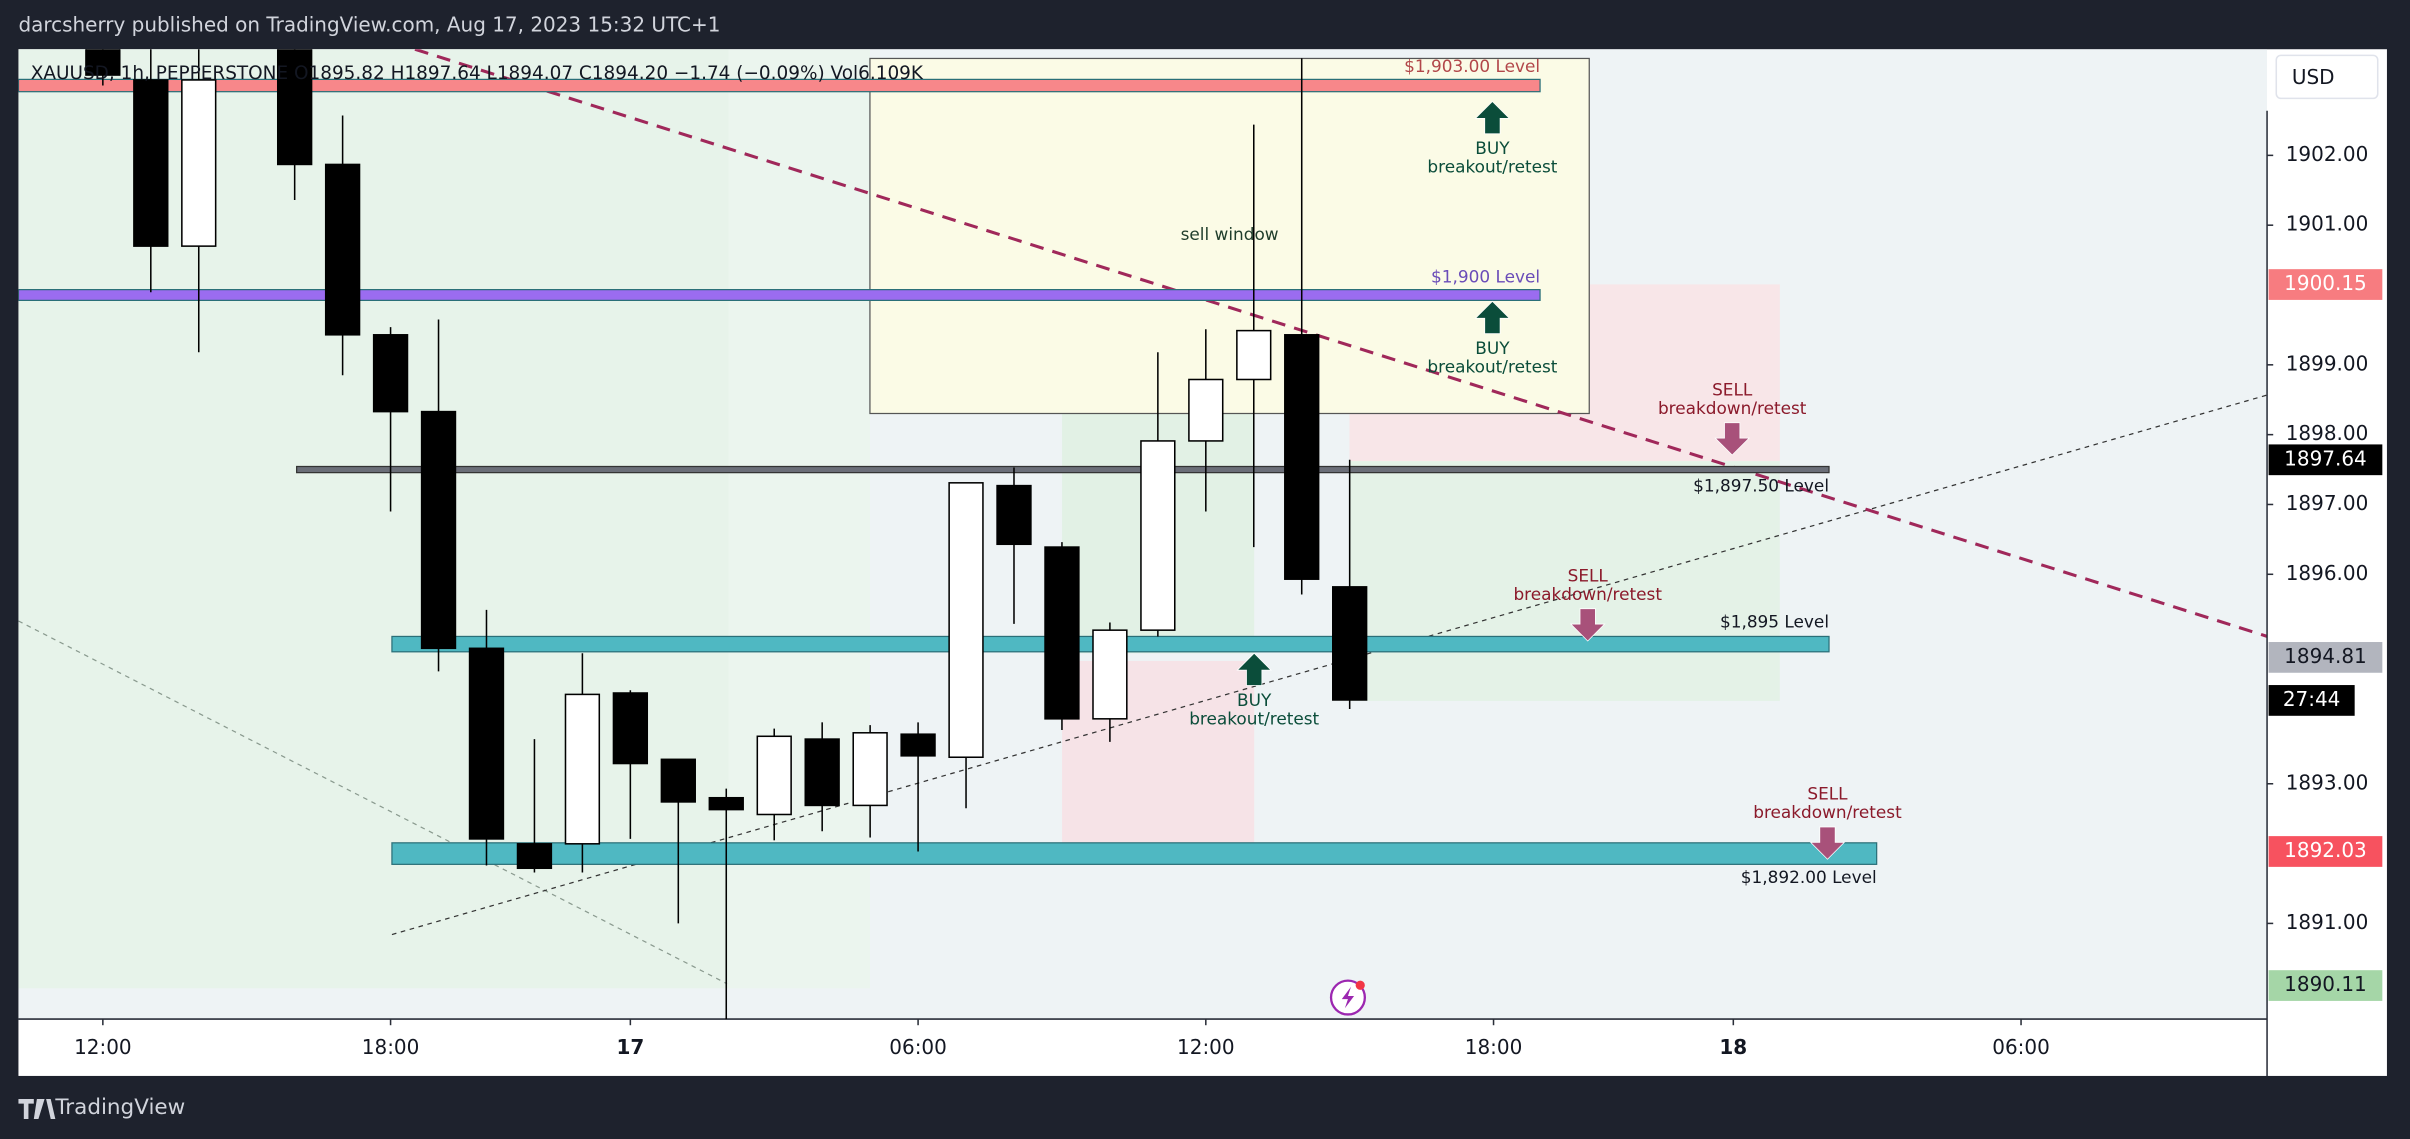  I want to click on price-badge-label: 1894.81, so click(2325, 656).